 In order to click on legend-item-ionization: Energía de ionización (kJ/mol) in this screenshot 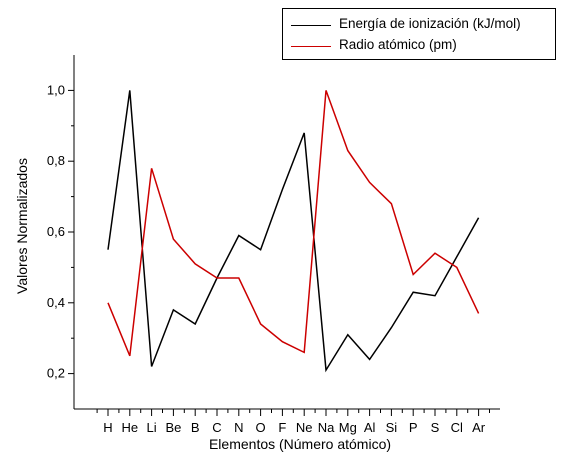, I will do `click(419, 25)`.